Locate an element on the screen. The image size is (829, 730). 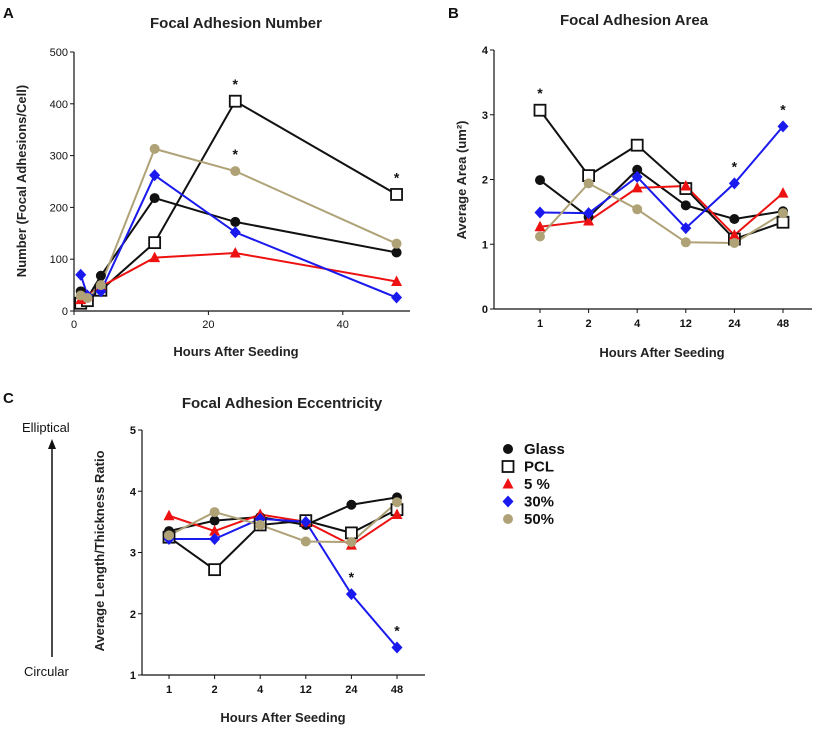
legend-marker-glass is located at coordinates (508, 449).